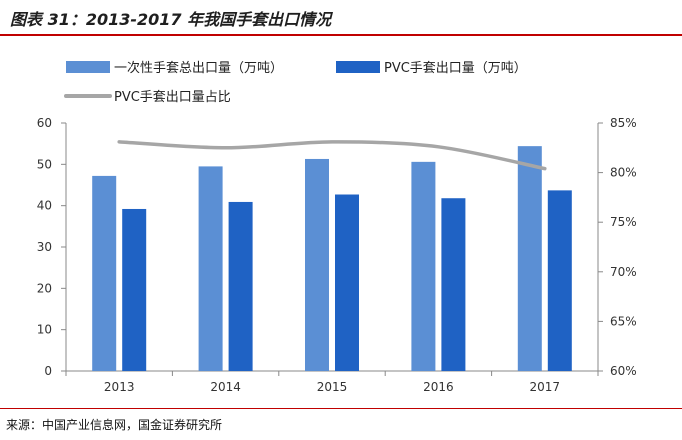  What do you see at coordinates (119, 387) in the screenshot?
I see `x-tick-label: 2013` at bounding box center [119, 387].